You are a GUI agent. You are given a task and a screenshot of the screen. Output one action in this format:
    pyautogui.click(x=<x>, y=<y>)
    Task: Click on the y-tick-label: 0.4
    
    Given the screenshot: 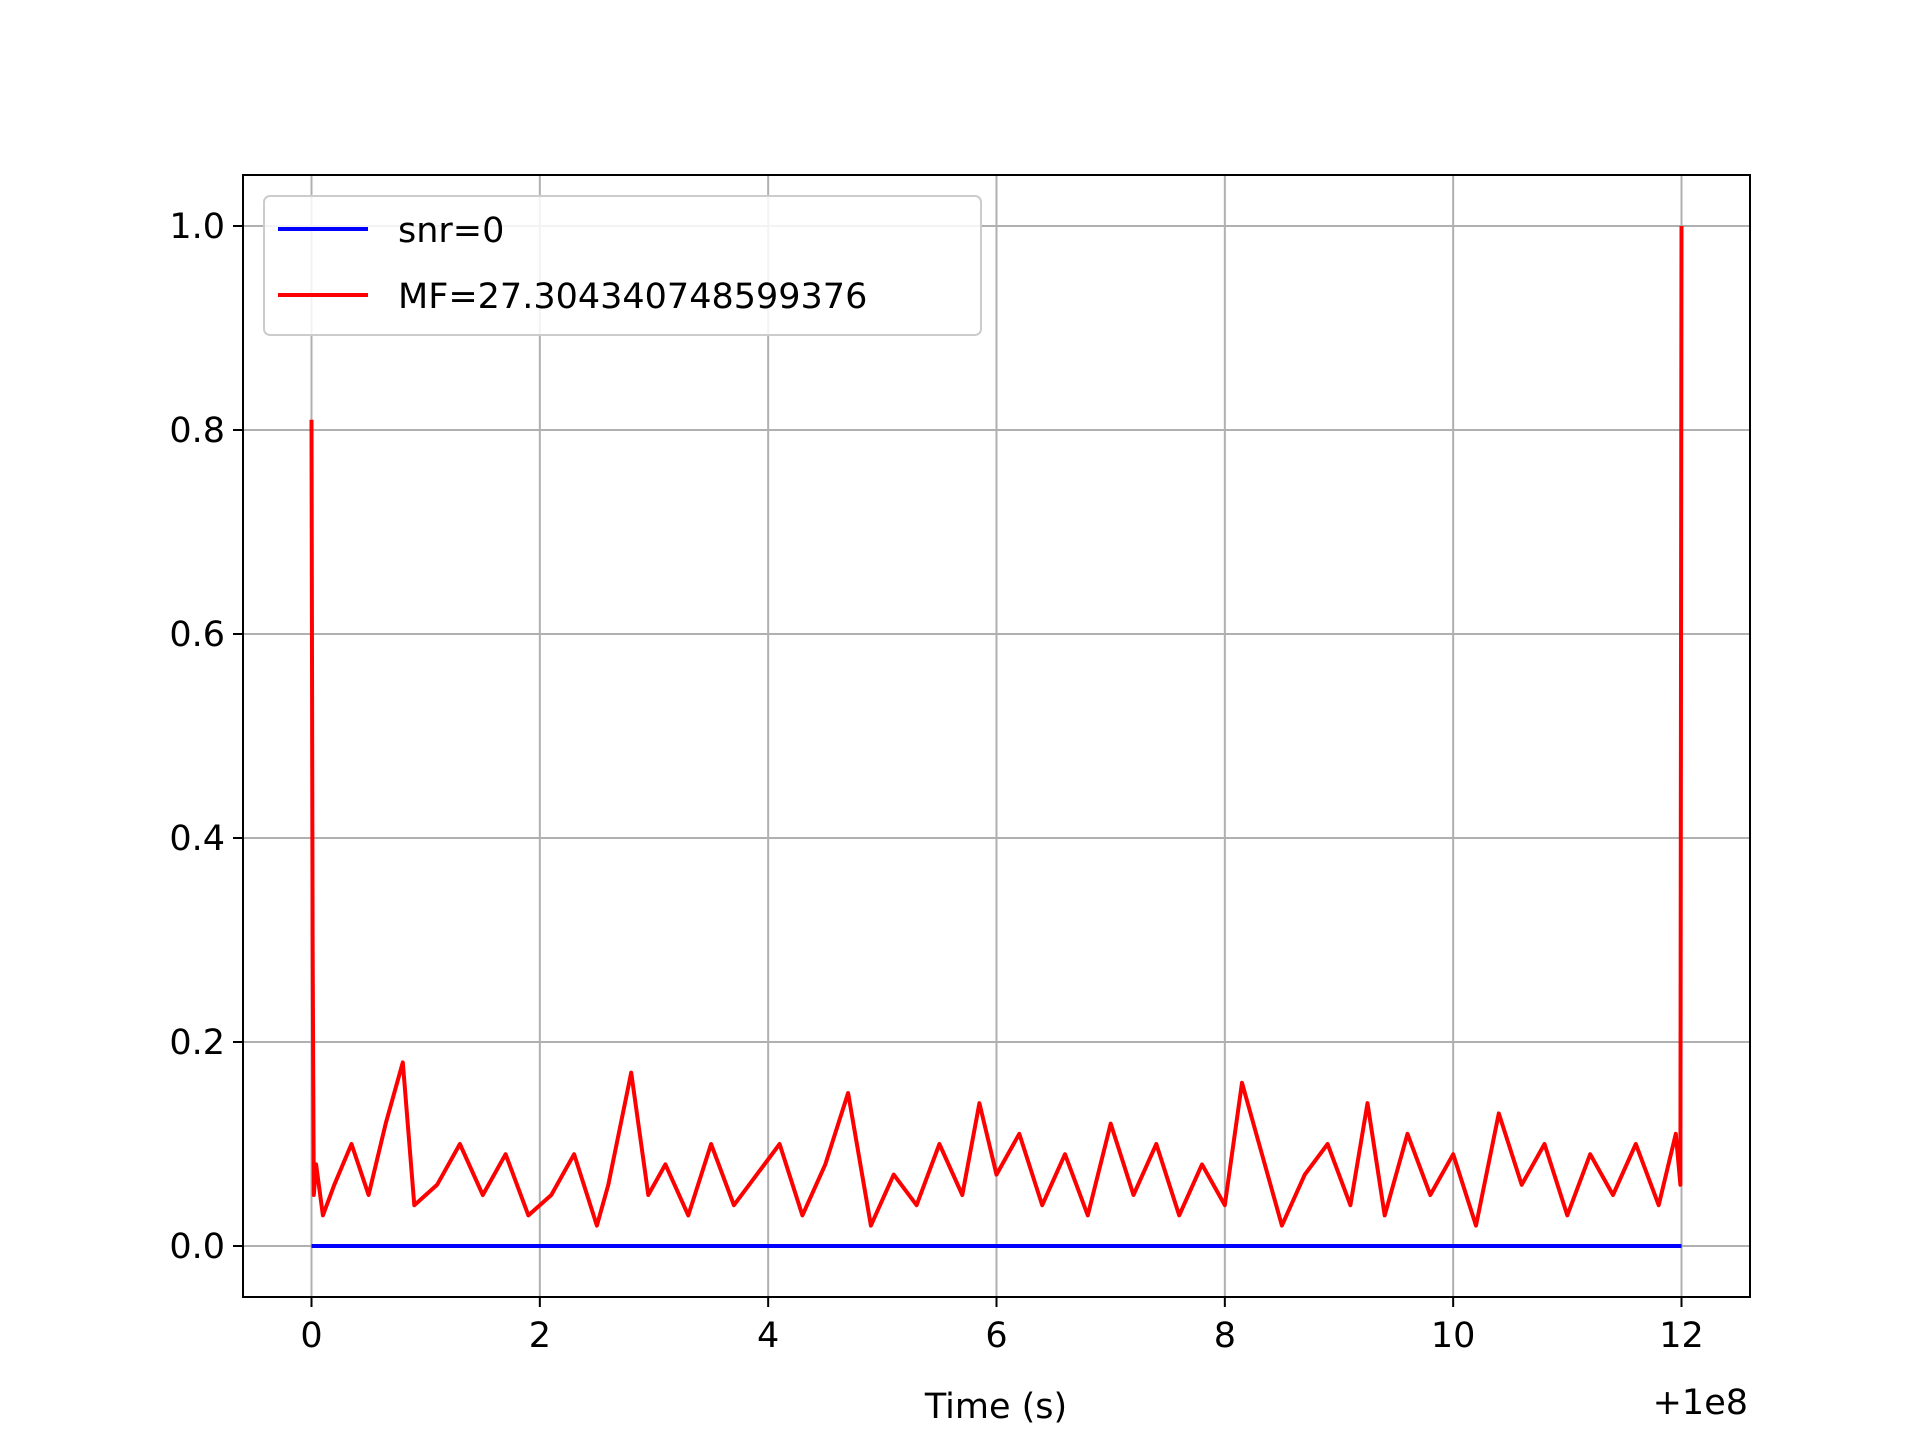 What is the action you would take?
    pyautogui.click(x=197, y=839)
    